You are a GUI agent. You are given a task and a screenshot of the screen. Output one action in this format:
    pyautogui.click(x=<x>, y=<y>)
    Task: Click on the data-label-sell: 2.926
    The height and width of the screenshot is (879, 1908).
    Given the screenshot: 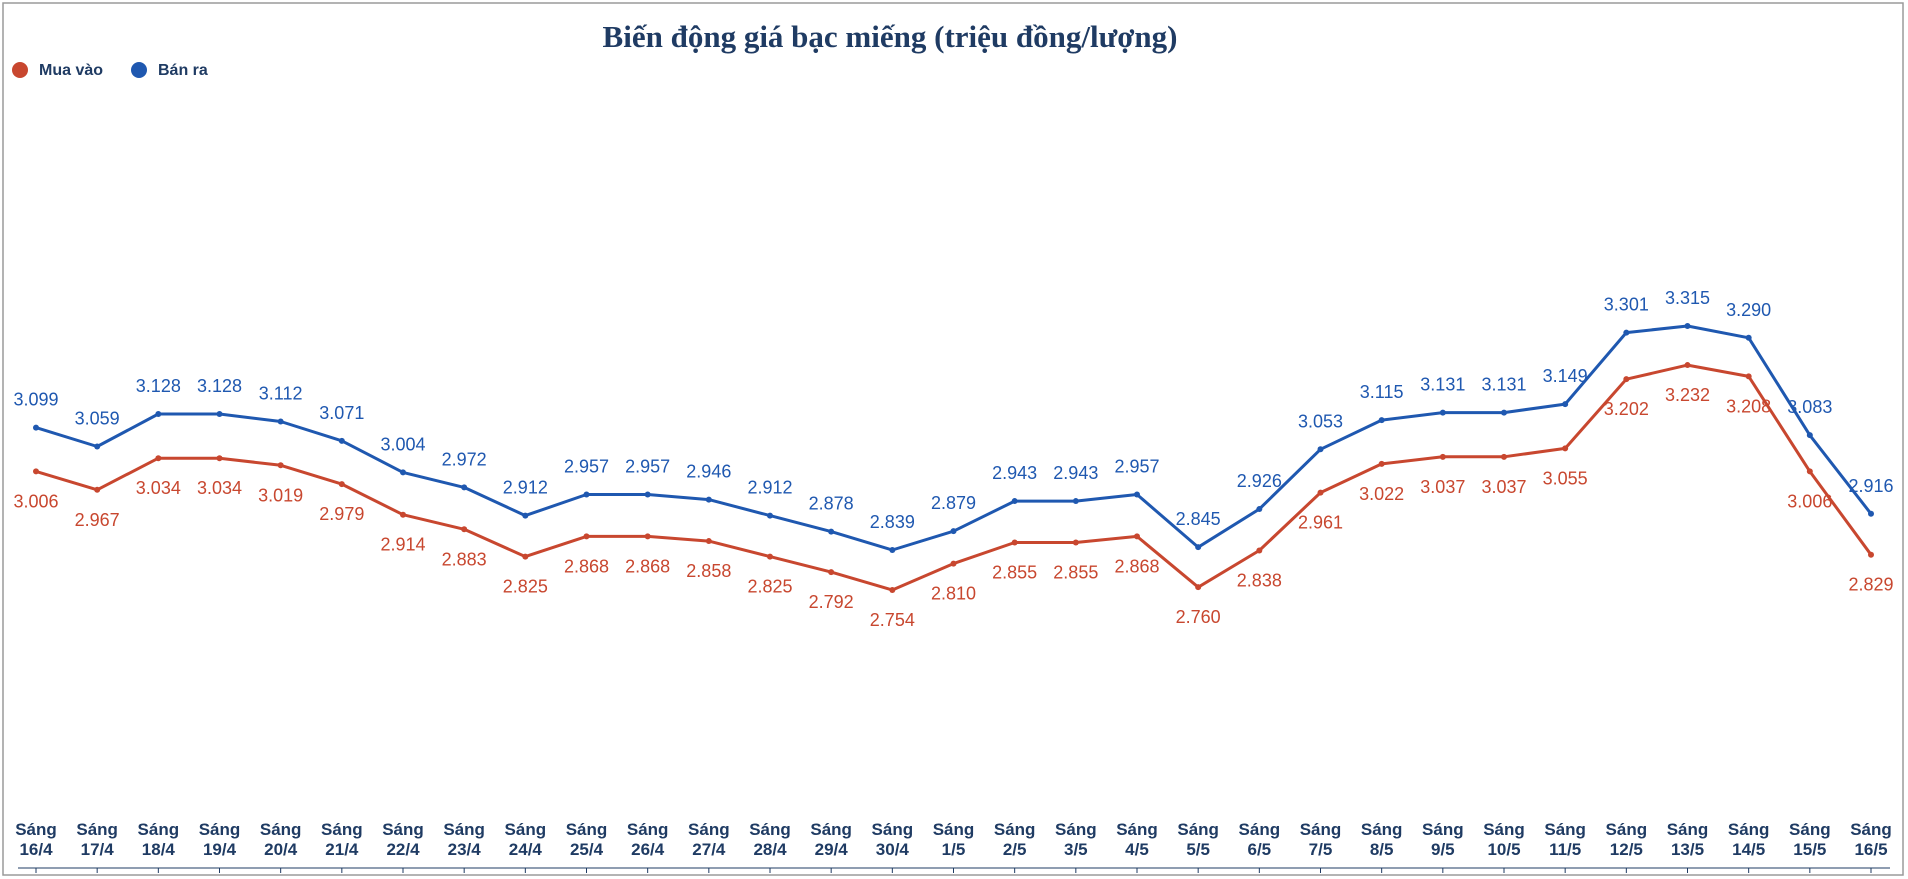 What is the action you would take?
    pyautogui.click(x=1259, y=481)
    